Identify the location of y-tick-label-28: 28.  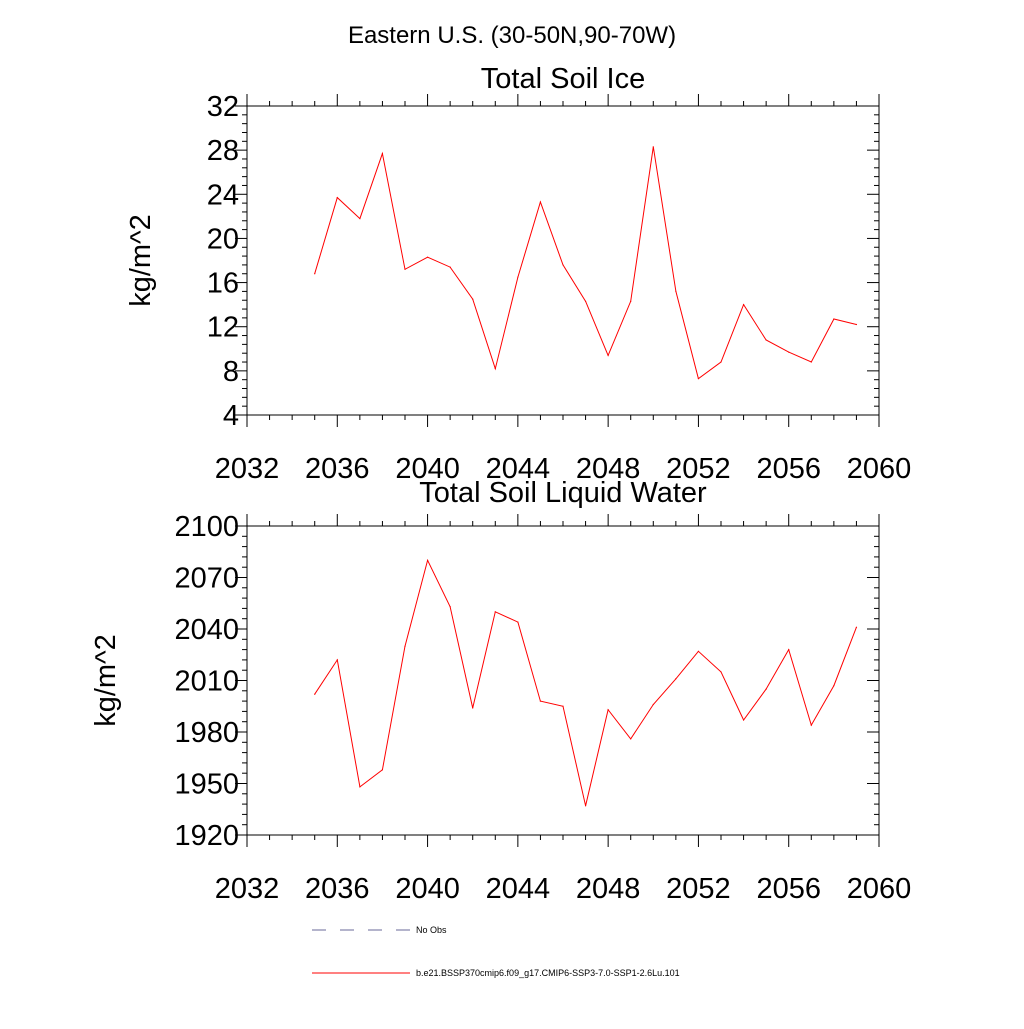
(223, 151).